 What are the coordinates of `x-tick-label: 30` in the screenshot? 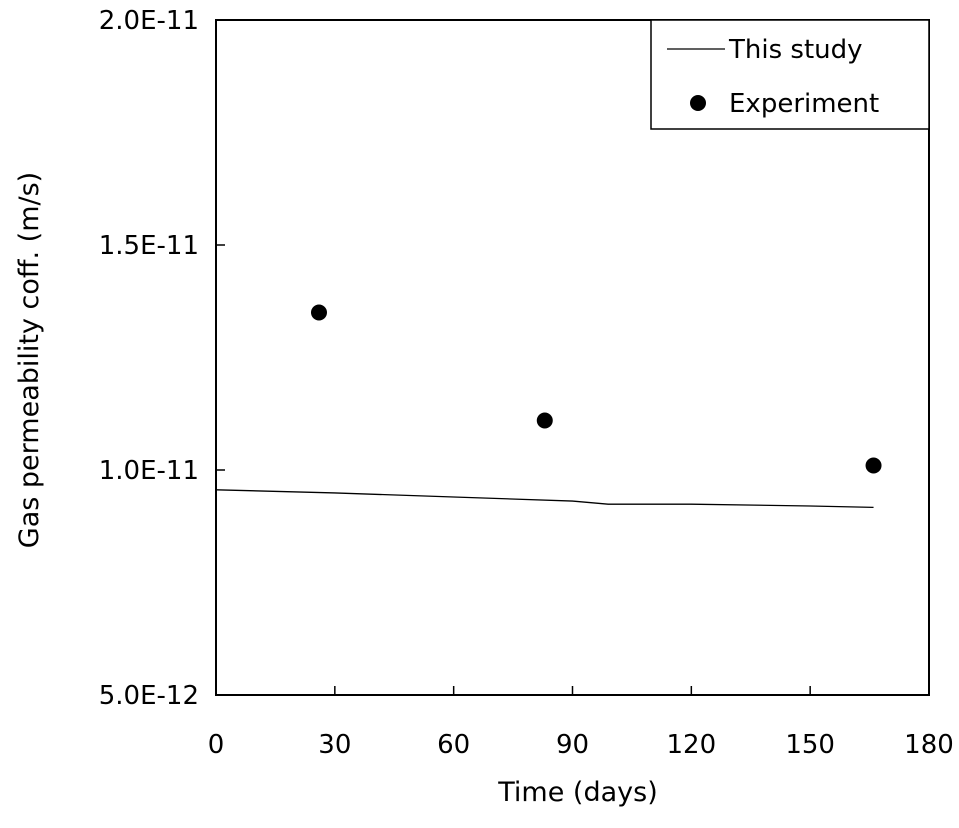 It's located at (334, 745).